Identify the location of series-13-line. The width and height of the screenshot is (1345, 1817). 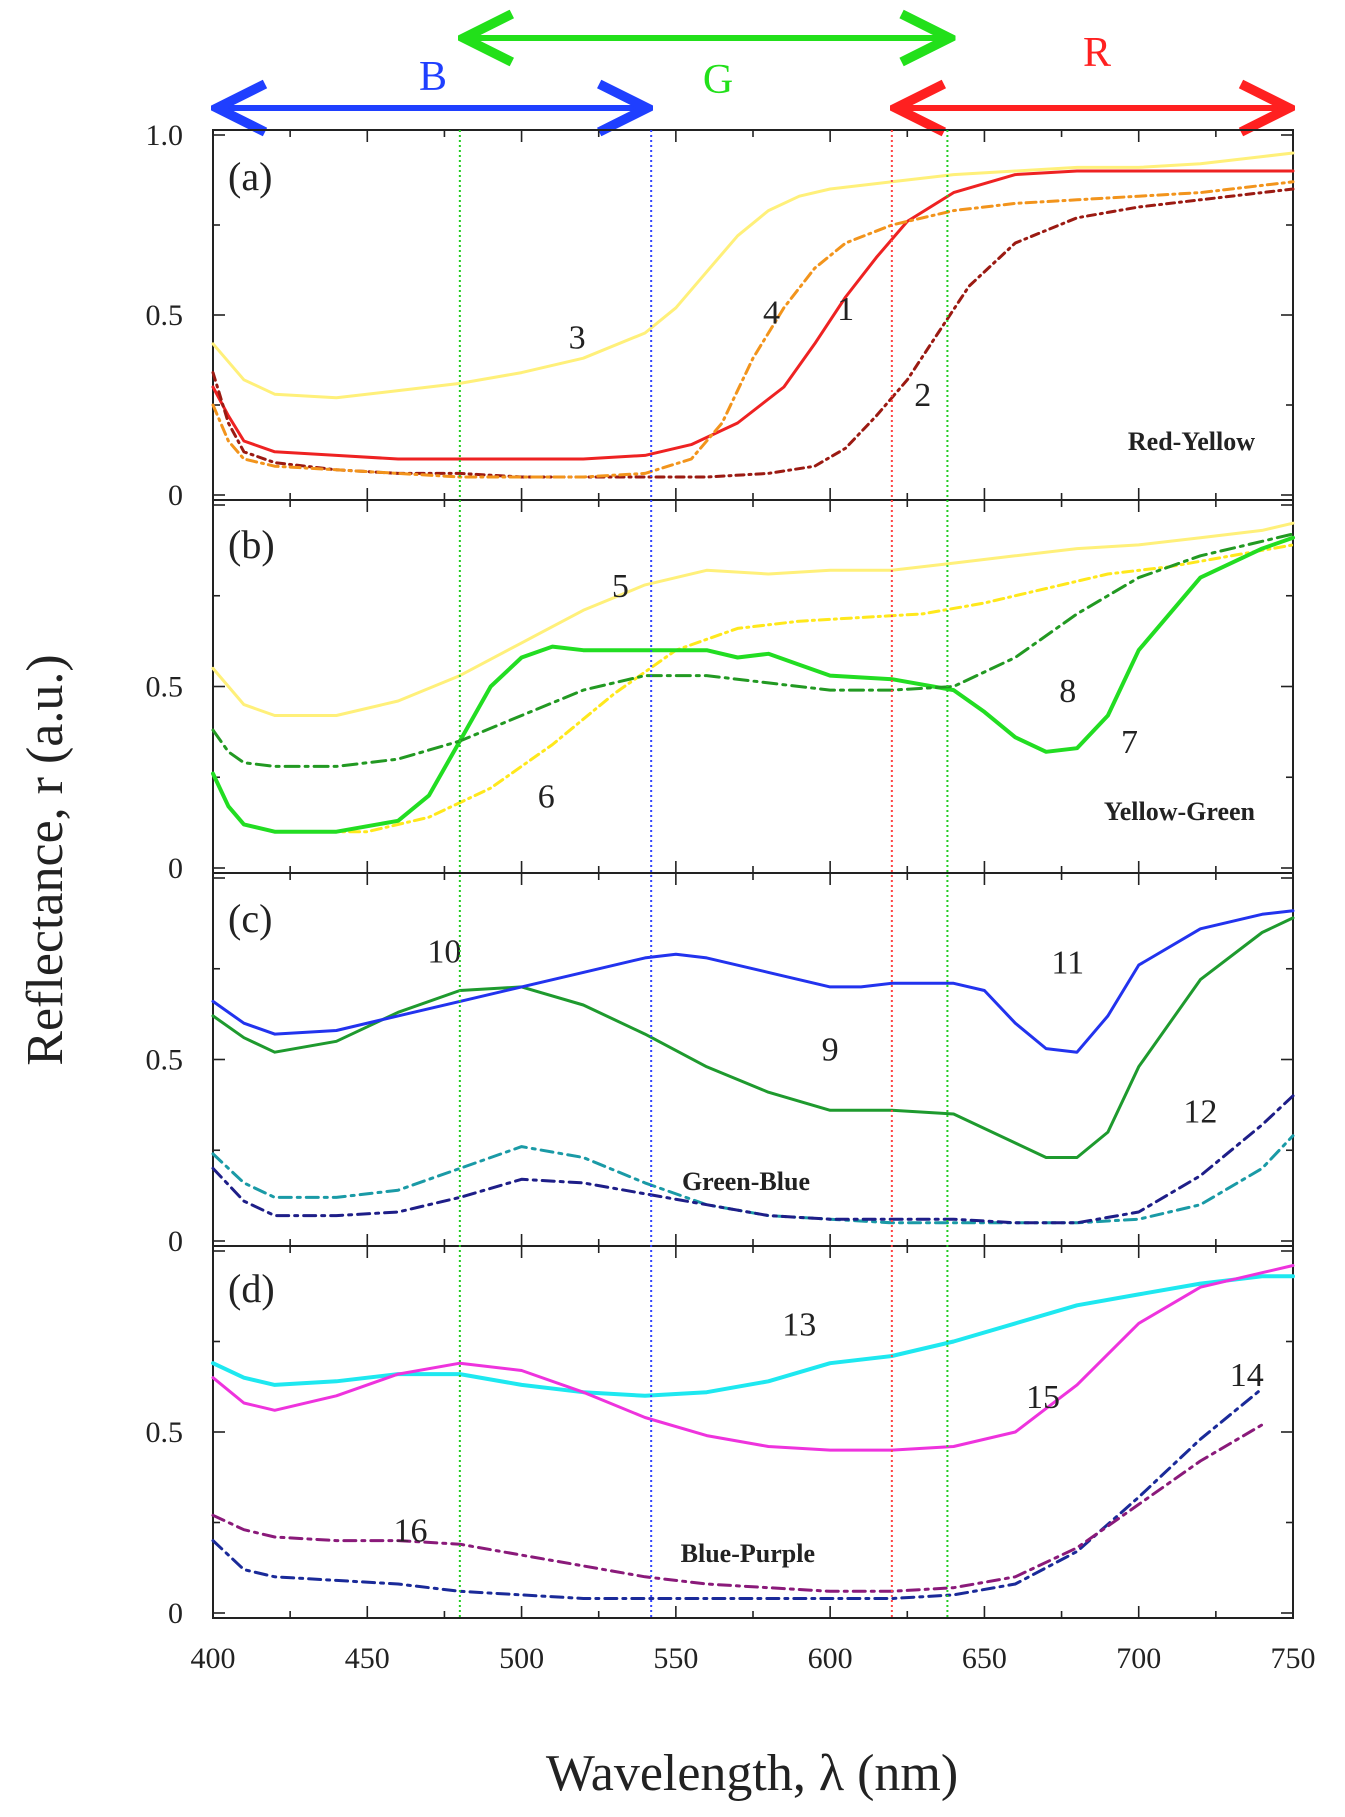
(753, 1336).